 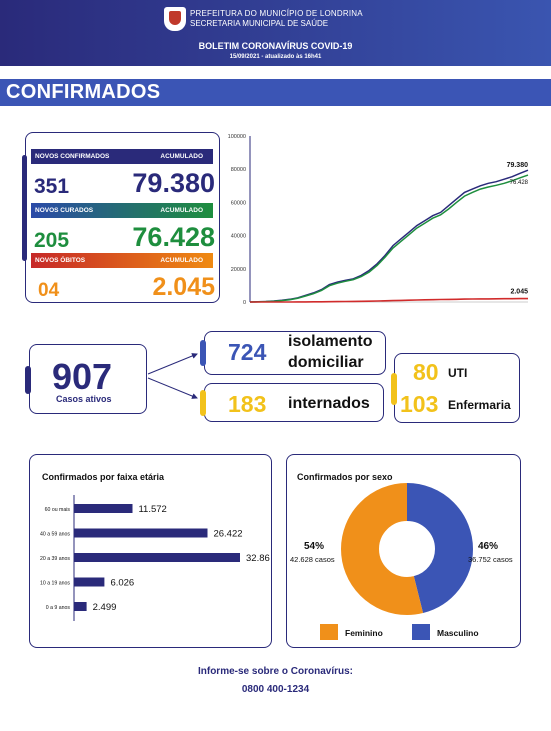 What do you see at coordinates (389, 300) in the screenshot?
I see `series-line-óbitos` at bounding box center [389, 300].